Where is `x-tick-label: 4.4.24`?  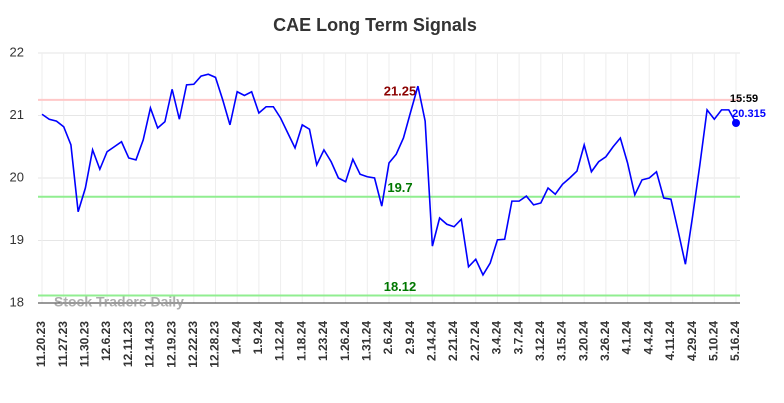 x-tick-label: 4.4.24 is located at coordinates (648, 338).